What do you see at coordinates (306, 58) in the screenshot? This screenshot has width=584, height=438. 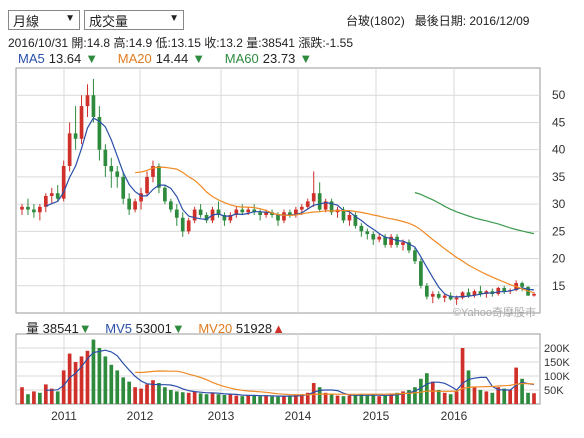 I see `ma60-arrow: ▼` at bounding box center [306, 58].